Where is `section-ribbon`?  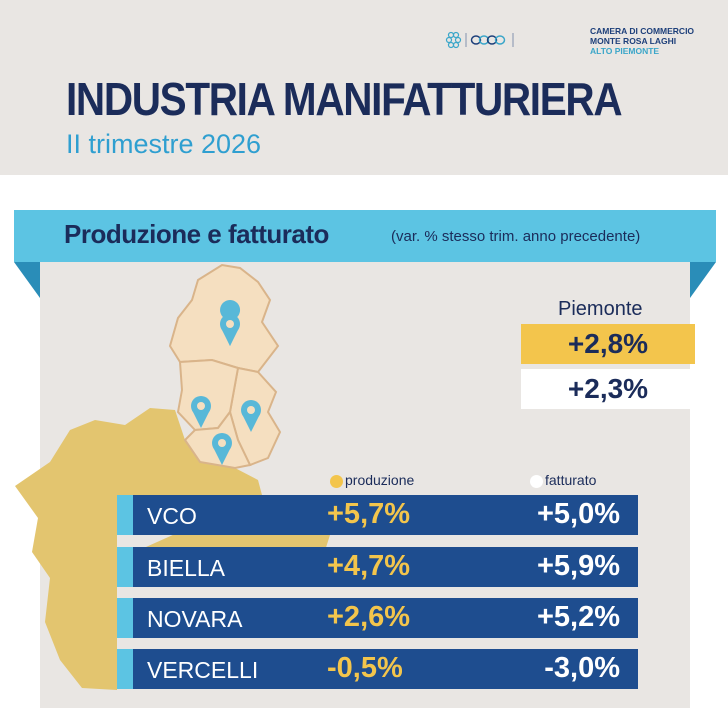
section-ribbon is located at coordinates (365, 236).